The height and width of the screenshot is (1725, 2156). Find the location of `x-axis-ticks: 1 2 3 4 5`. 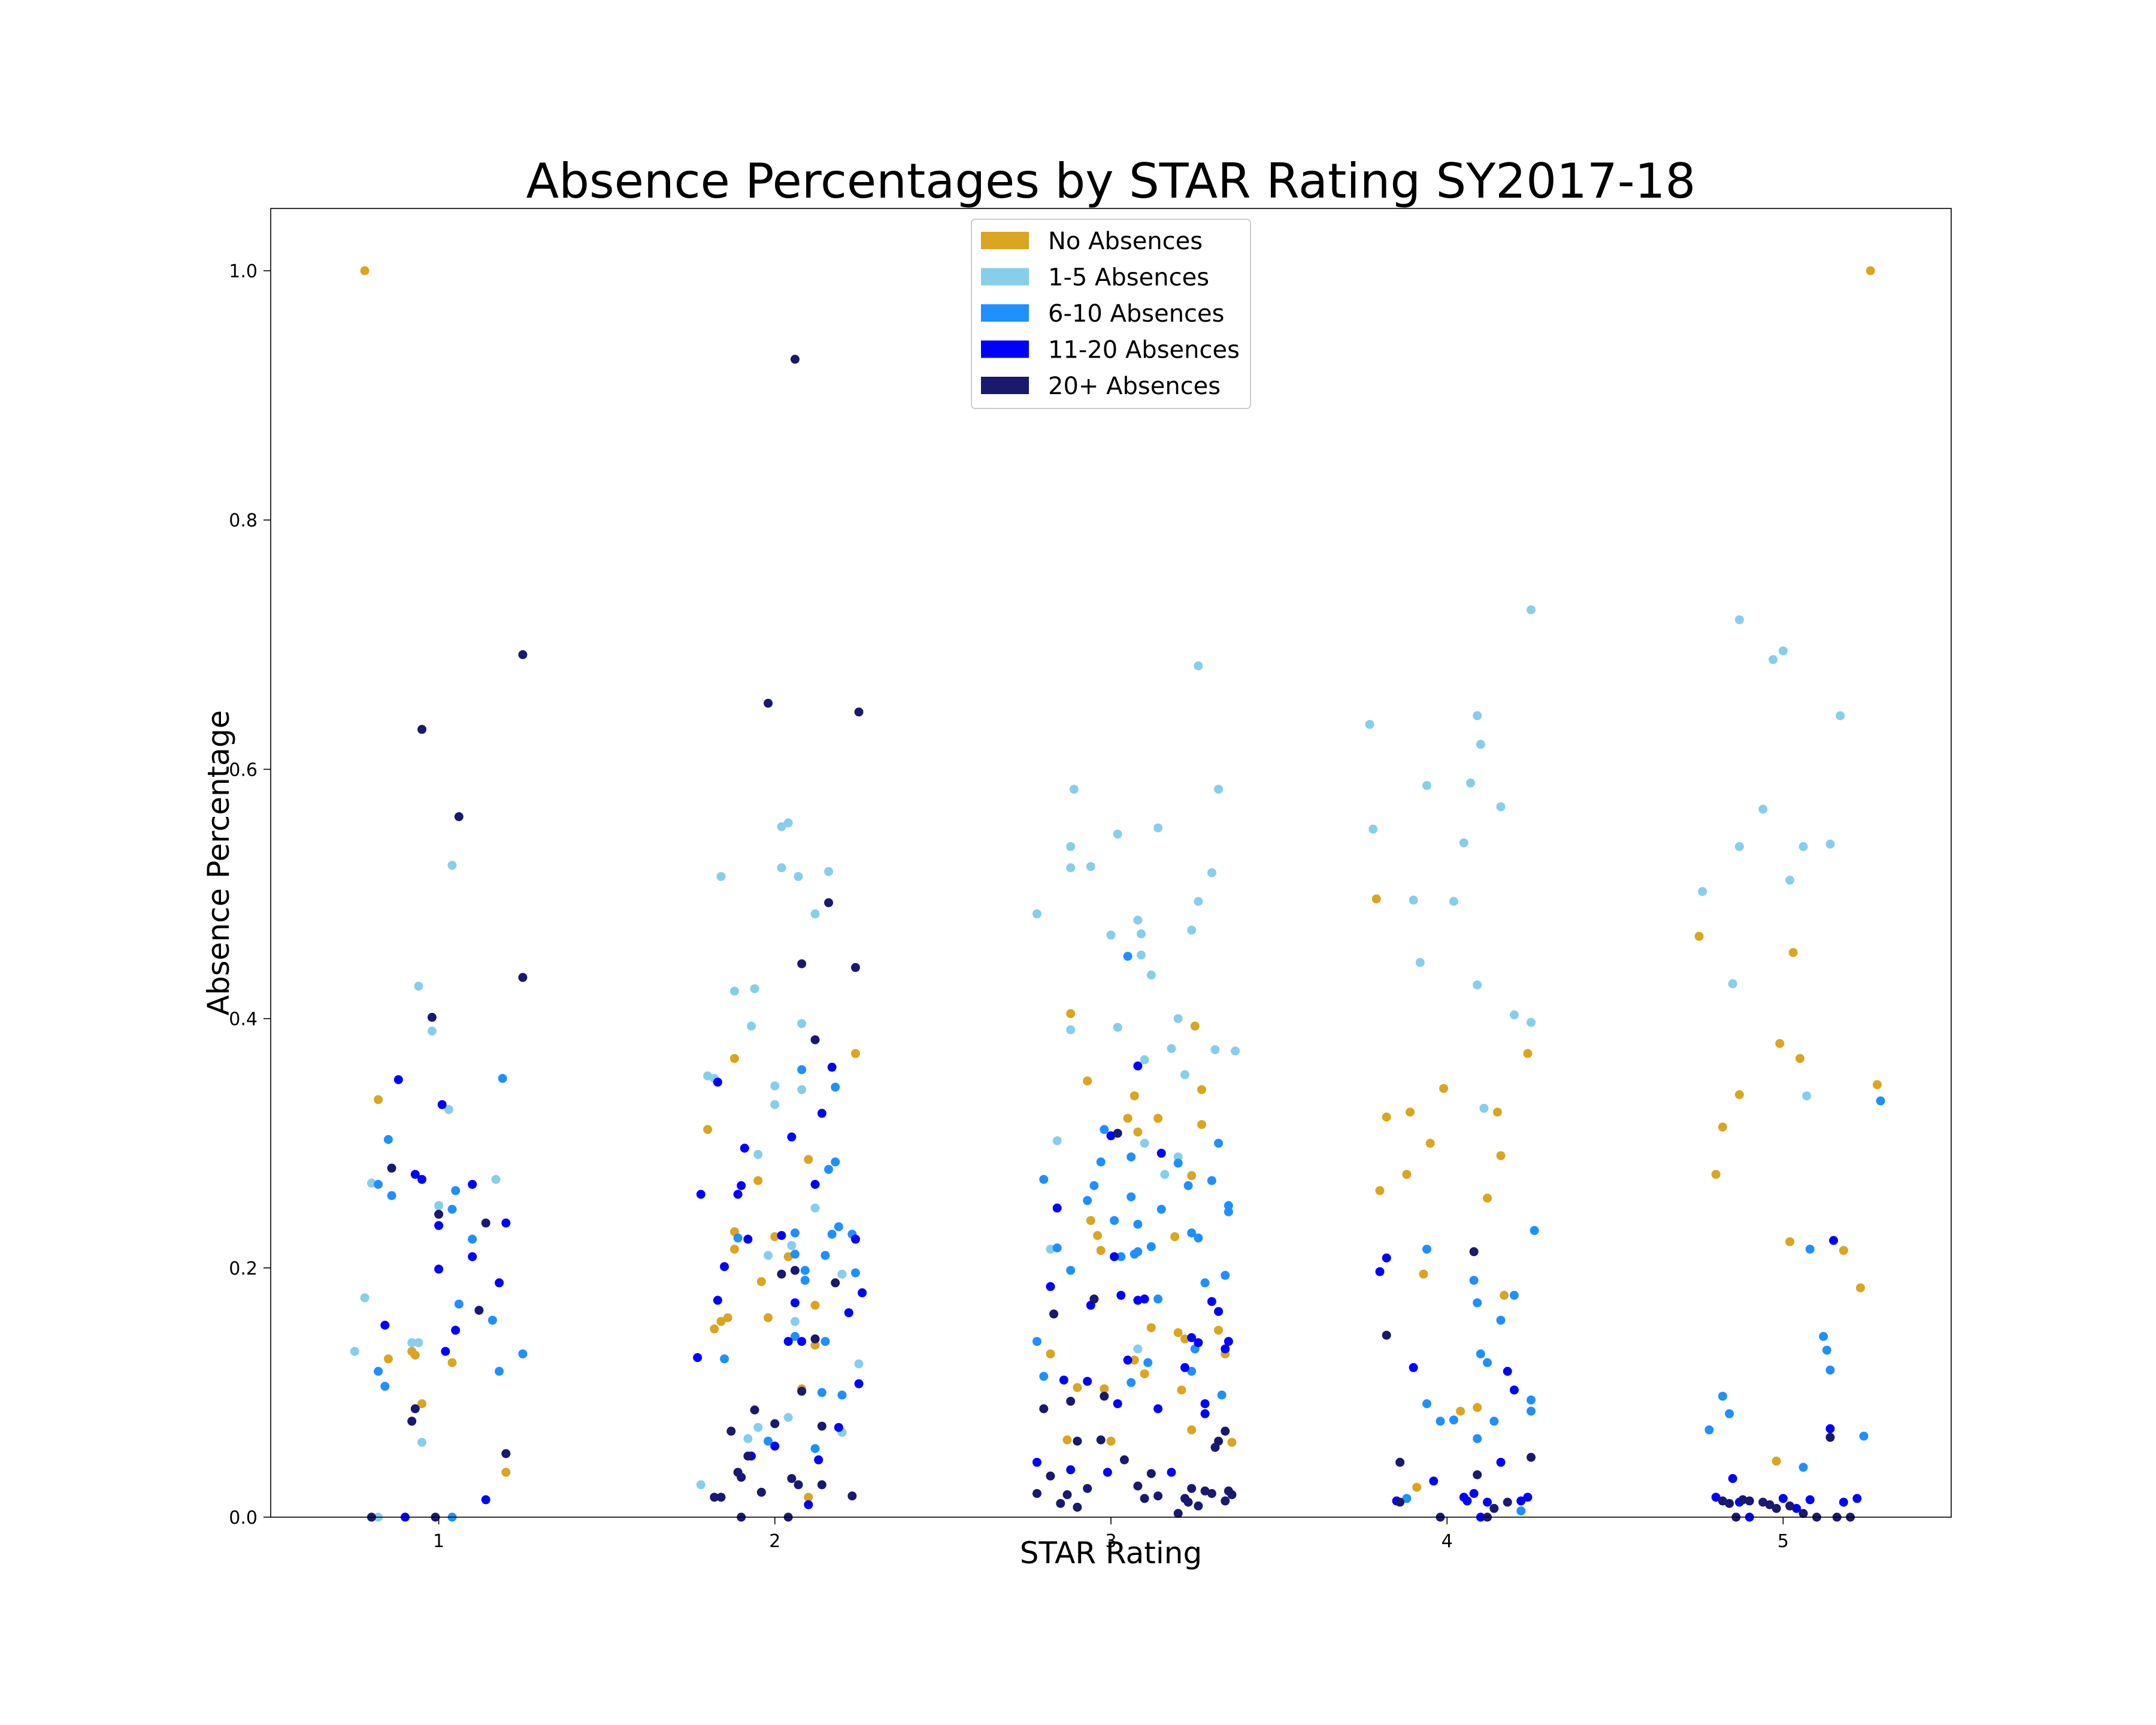

x-axis-ticks: 1 2 3 4 5 is located at coordinates (1111, 1534).